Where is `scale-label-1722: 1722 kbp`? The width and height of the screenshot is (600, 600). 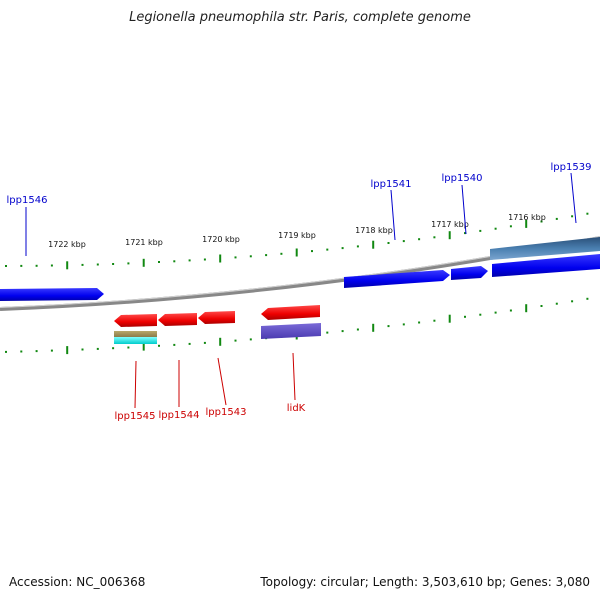 scale-label-1722: 1722 kbp is located at coordinates (67, 244).